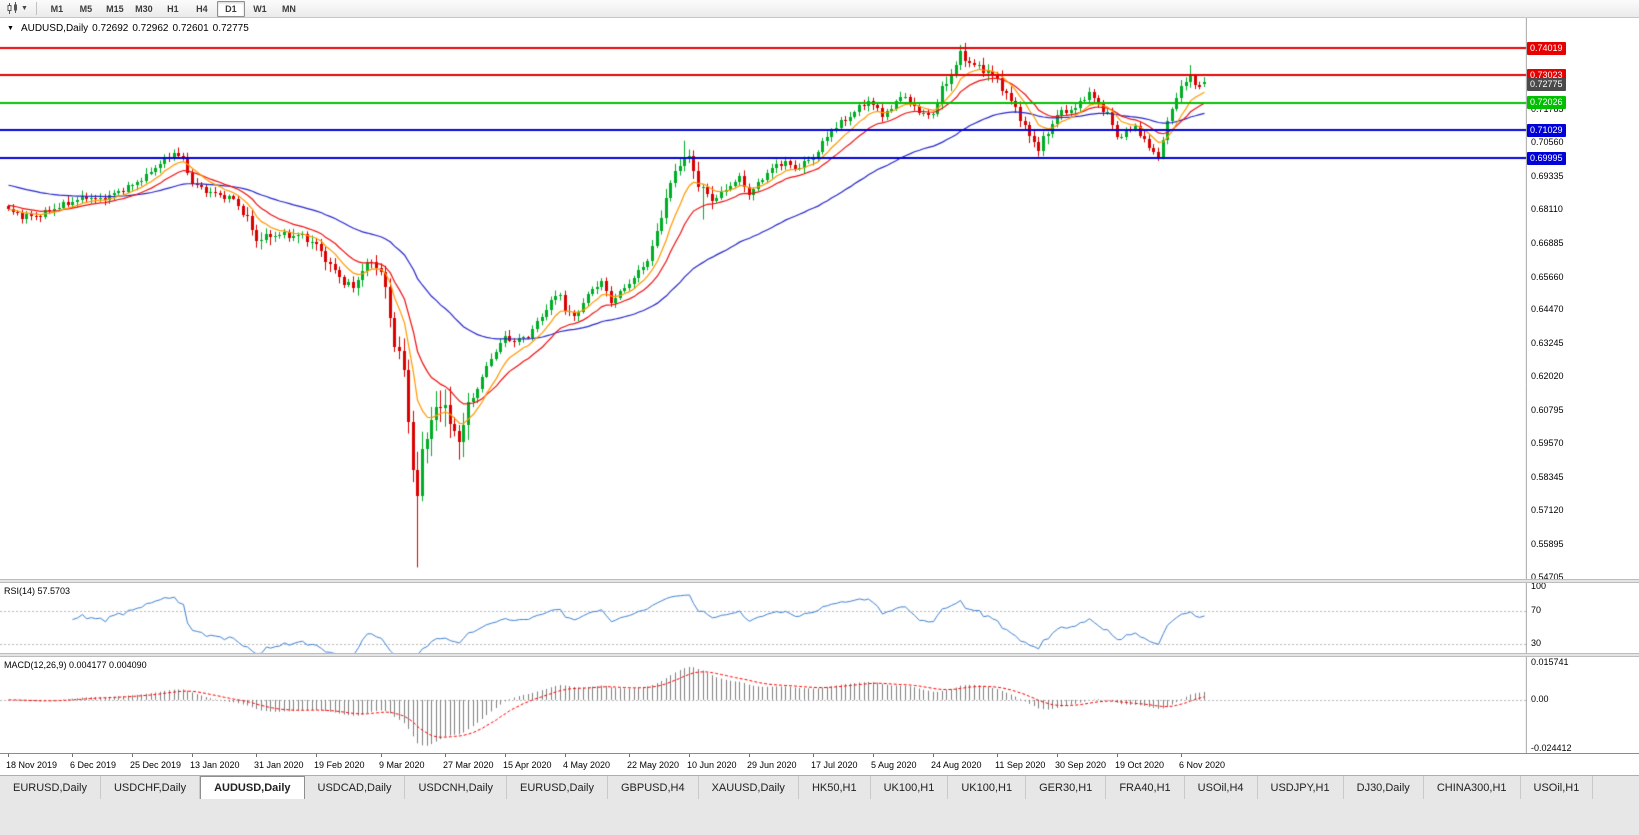 This screenshot has width=1639, height=835. What do you see at coordinates (190, 28) in the screenshot?
I see `low-value: 0.72601` at bounding box center [190, 28].